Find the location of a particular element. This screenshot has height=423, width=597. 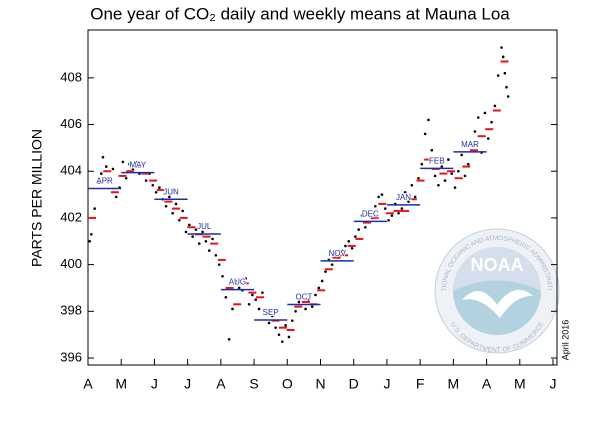

x-tick-label: O is located at coordinates (287, 384).